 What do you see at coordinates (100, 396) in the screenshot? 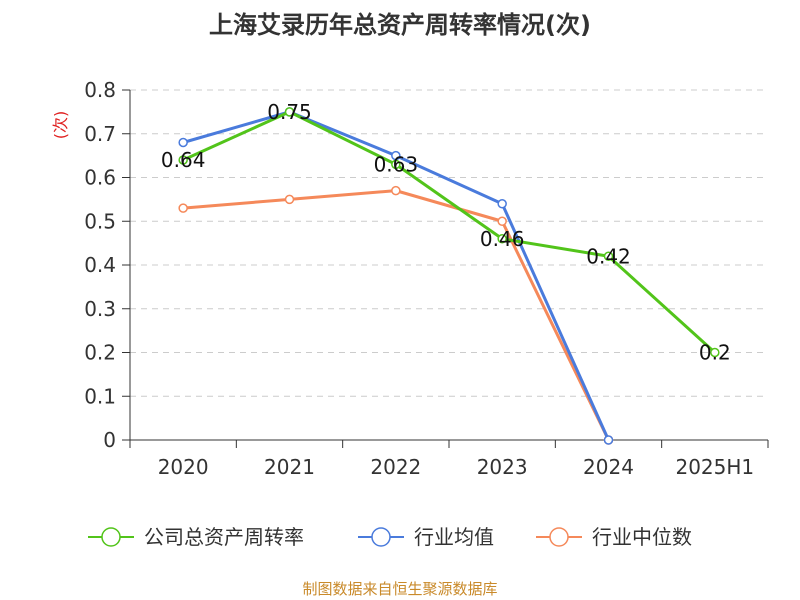
I see `y-tick-label: 0.1` at bounding box center [100, 396].